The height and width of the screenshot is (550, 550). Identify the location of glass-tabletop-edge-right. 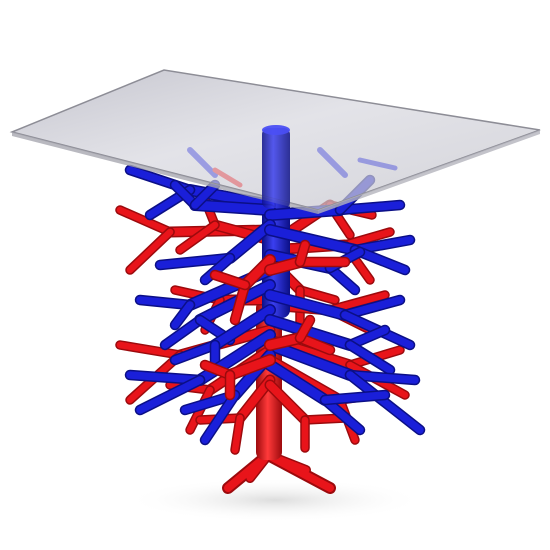
(429, 172).